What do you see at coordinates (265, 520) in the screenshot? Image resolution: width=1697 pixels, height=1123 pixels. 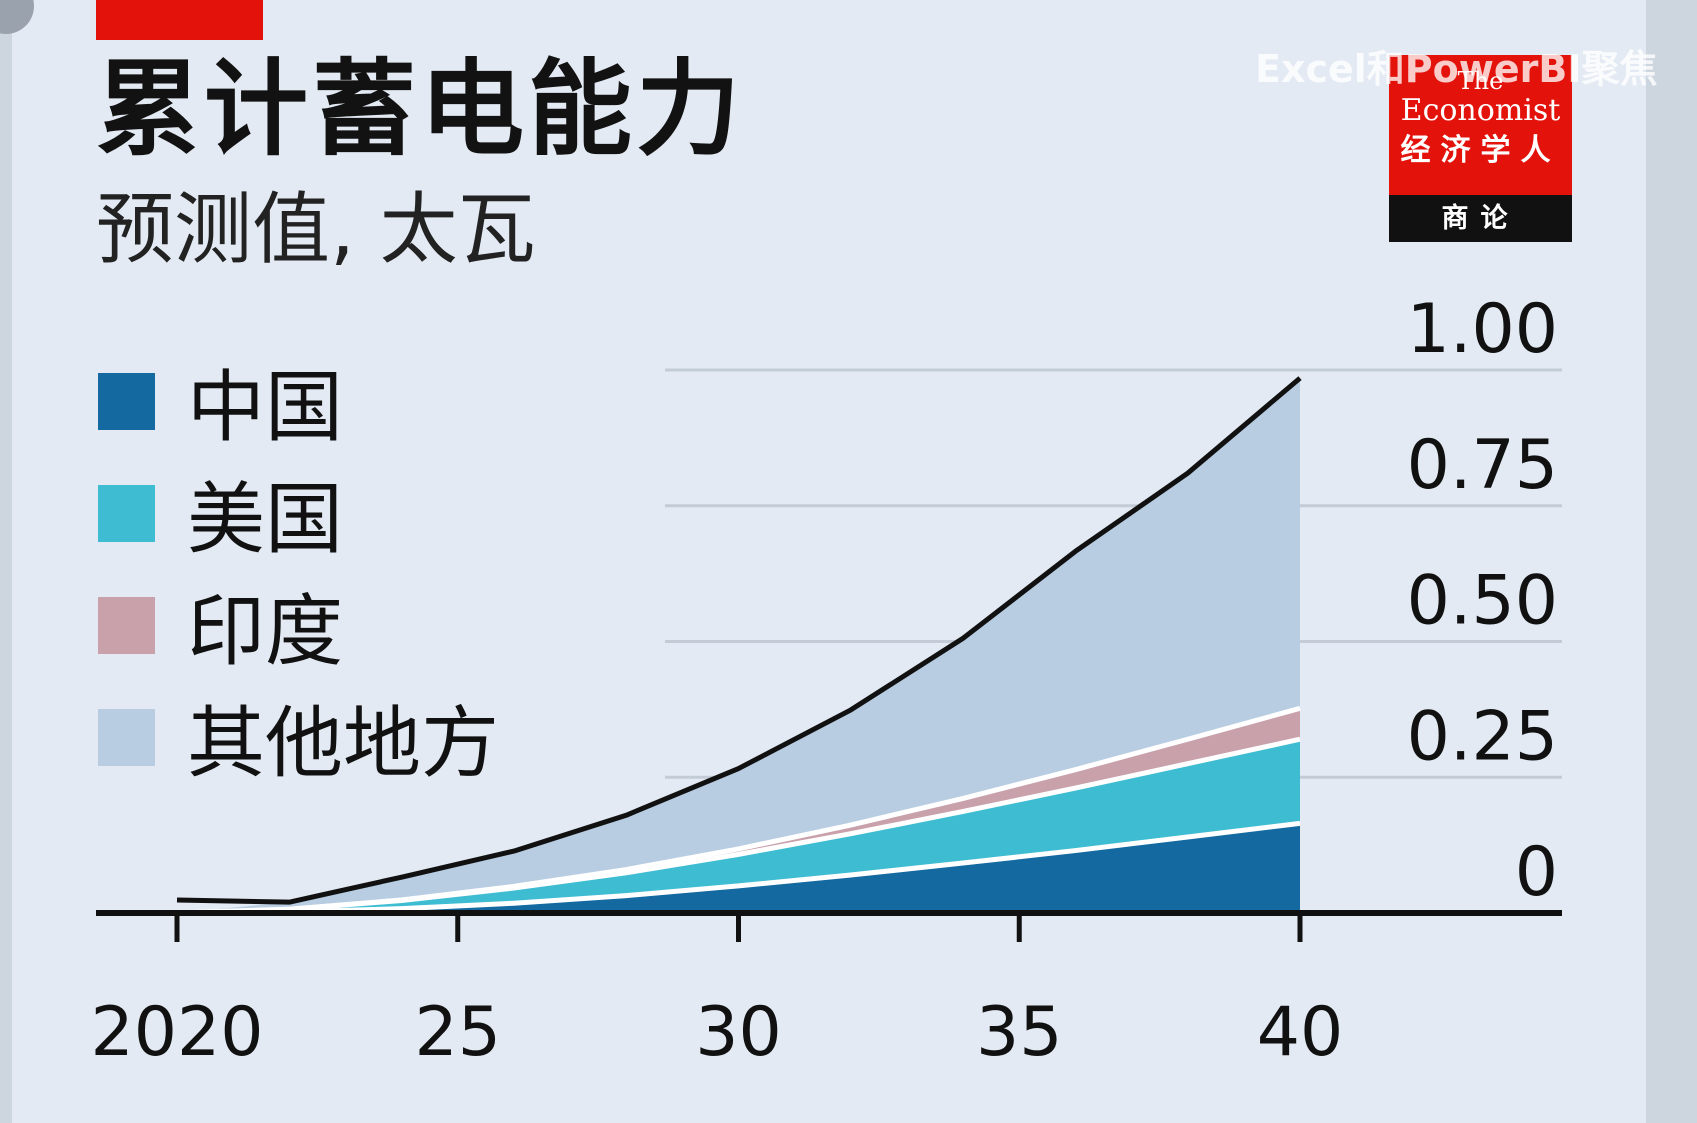 I see `legend-label: 美国` at bounding box center [265, 520].